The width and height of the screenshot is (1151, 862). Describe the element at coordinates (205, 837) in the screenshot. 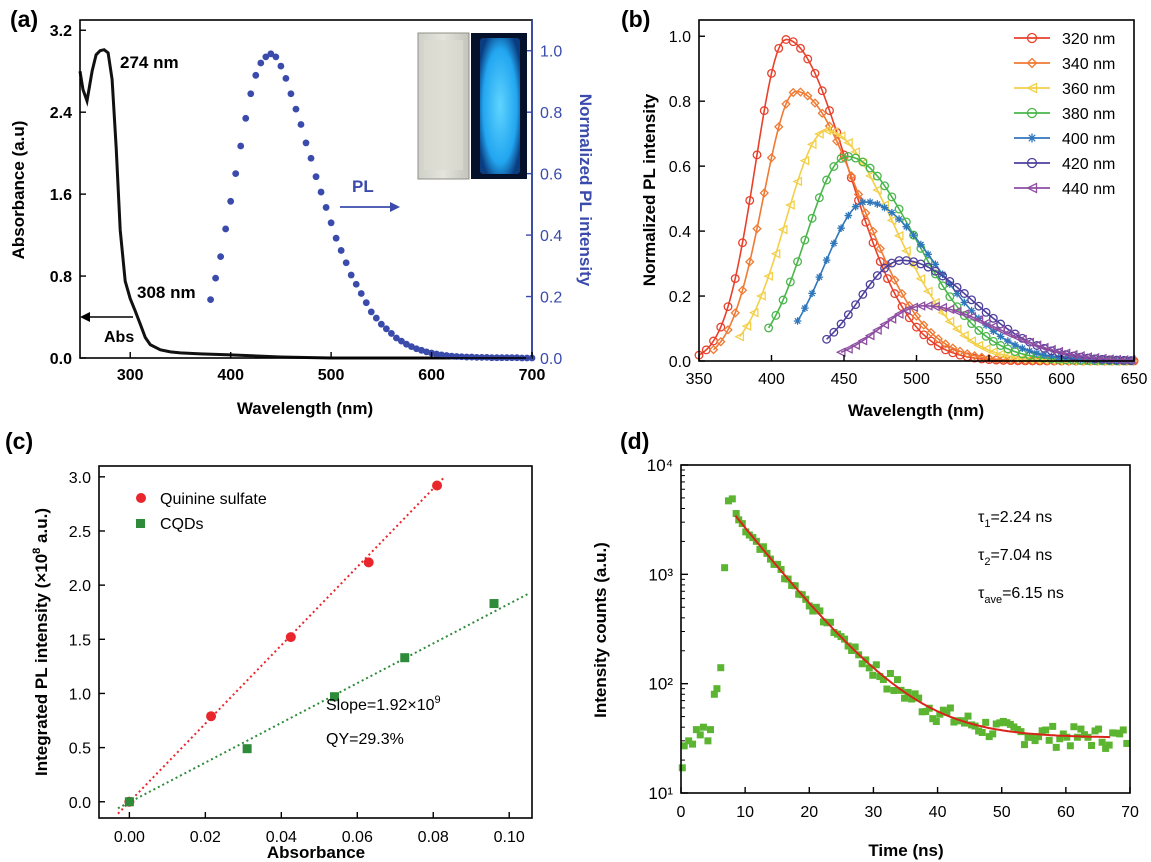

I see `c-xtick-label: 0.02` at that location.